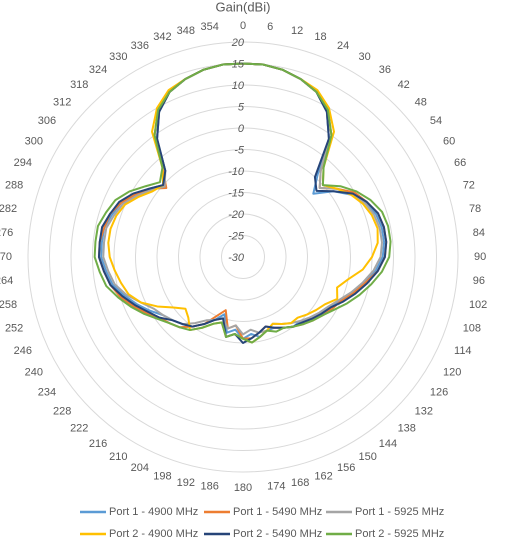 This screenshot has width=508, height=542. Describe the element at coordinates (209, 487) in the screenshot. I see `angle-label: 186` at that location.